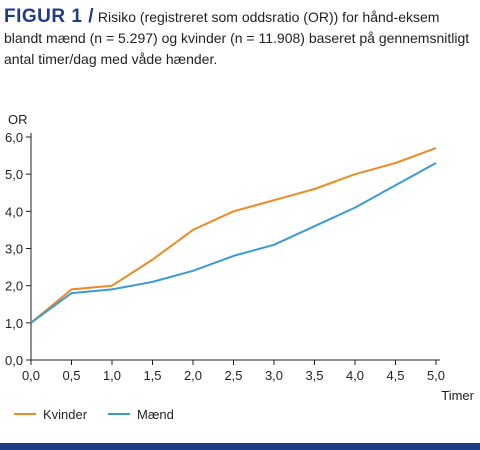 The image size is (480, 450). What do you see at coordinates (274, 375) in the screenshot?
I see `x-tick-label: 3,0` at bounding box center [274, 375].